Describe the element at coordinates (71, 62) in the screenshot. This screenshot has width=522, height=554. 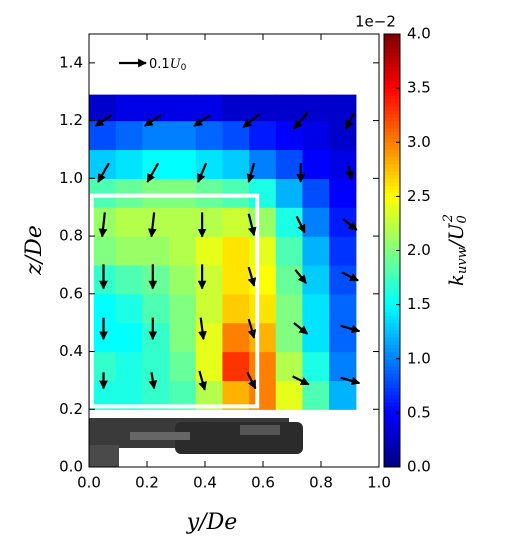
I see `y-tick-label: 1.4` at that location.